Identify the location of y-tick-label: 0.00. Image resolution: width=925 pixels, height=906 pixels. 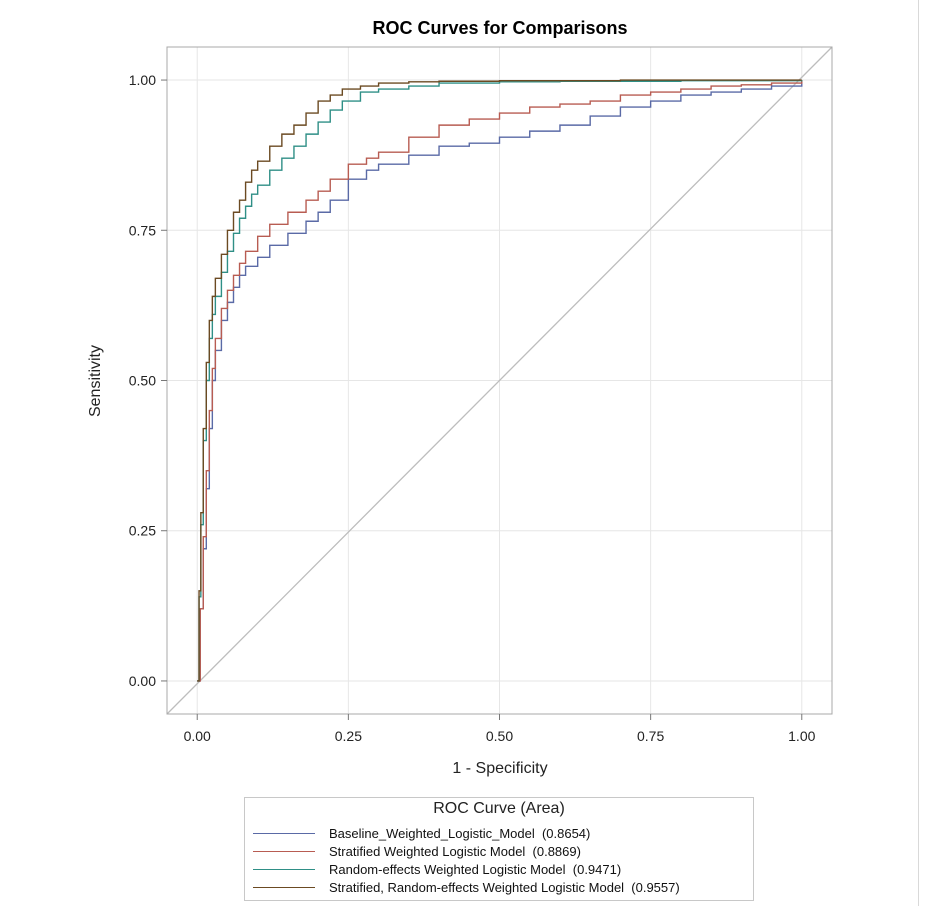
(142, 681).